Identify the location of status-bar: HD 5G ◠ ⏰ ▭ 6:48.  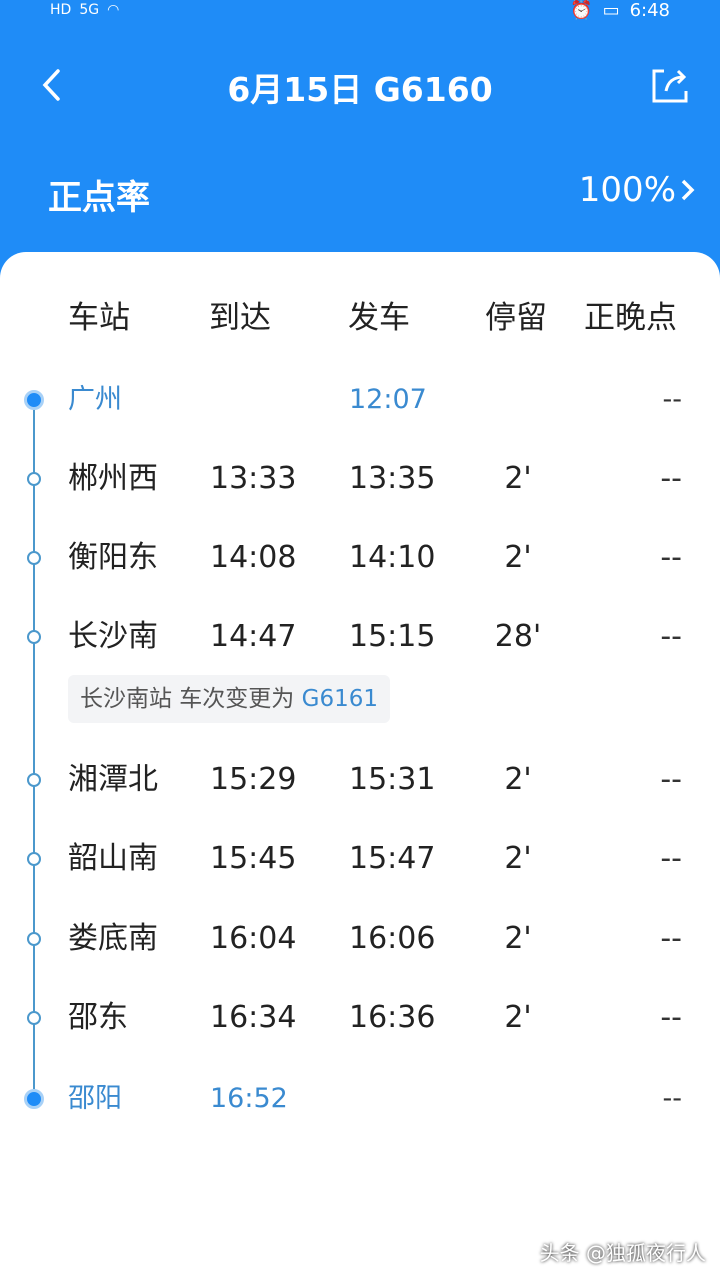
(360, 12).